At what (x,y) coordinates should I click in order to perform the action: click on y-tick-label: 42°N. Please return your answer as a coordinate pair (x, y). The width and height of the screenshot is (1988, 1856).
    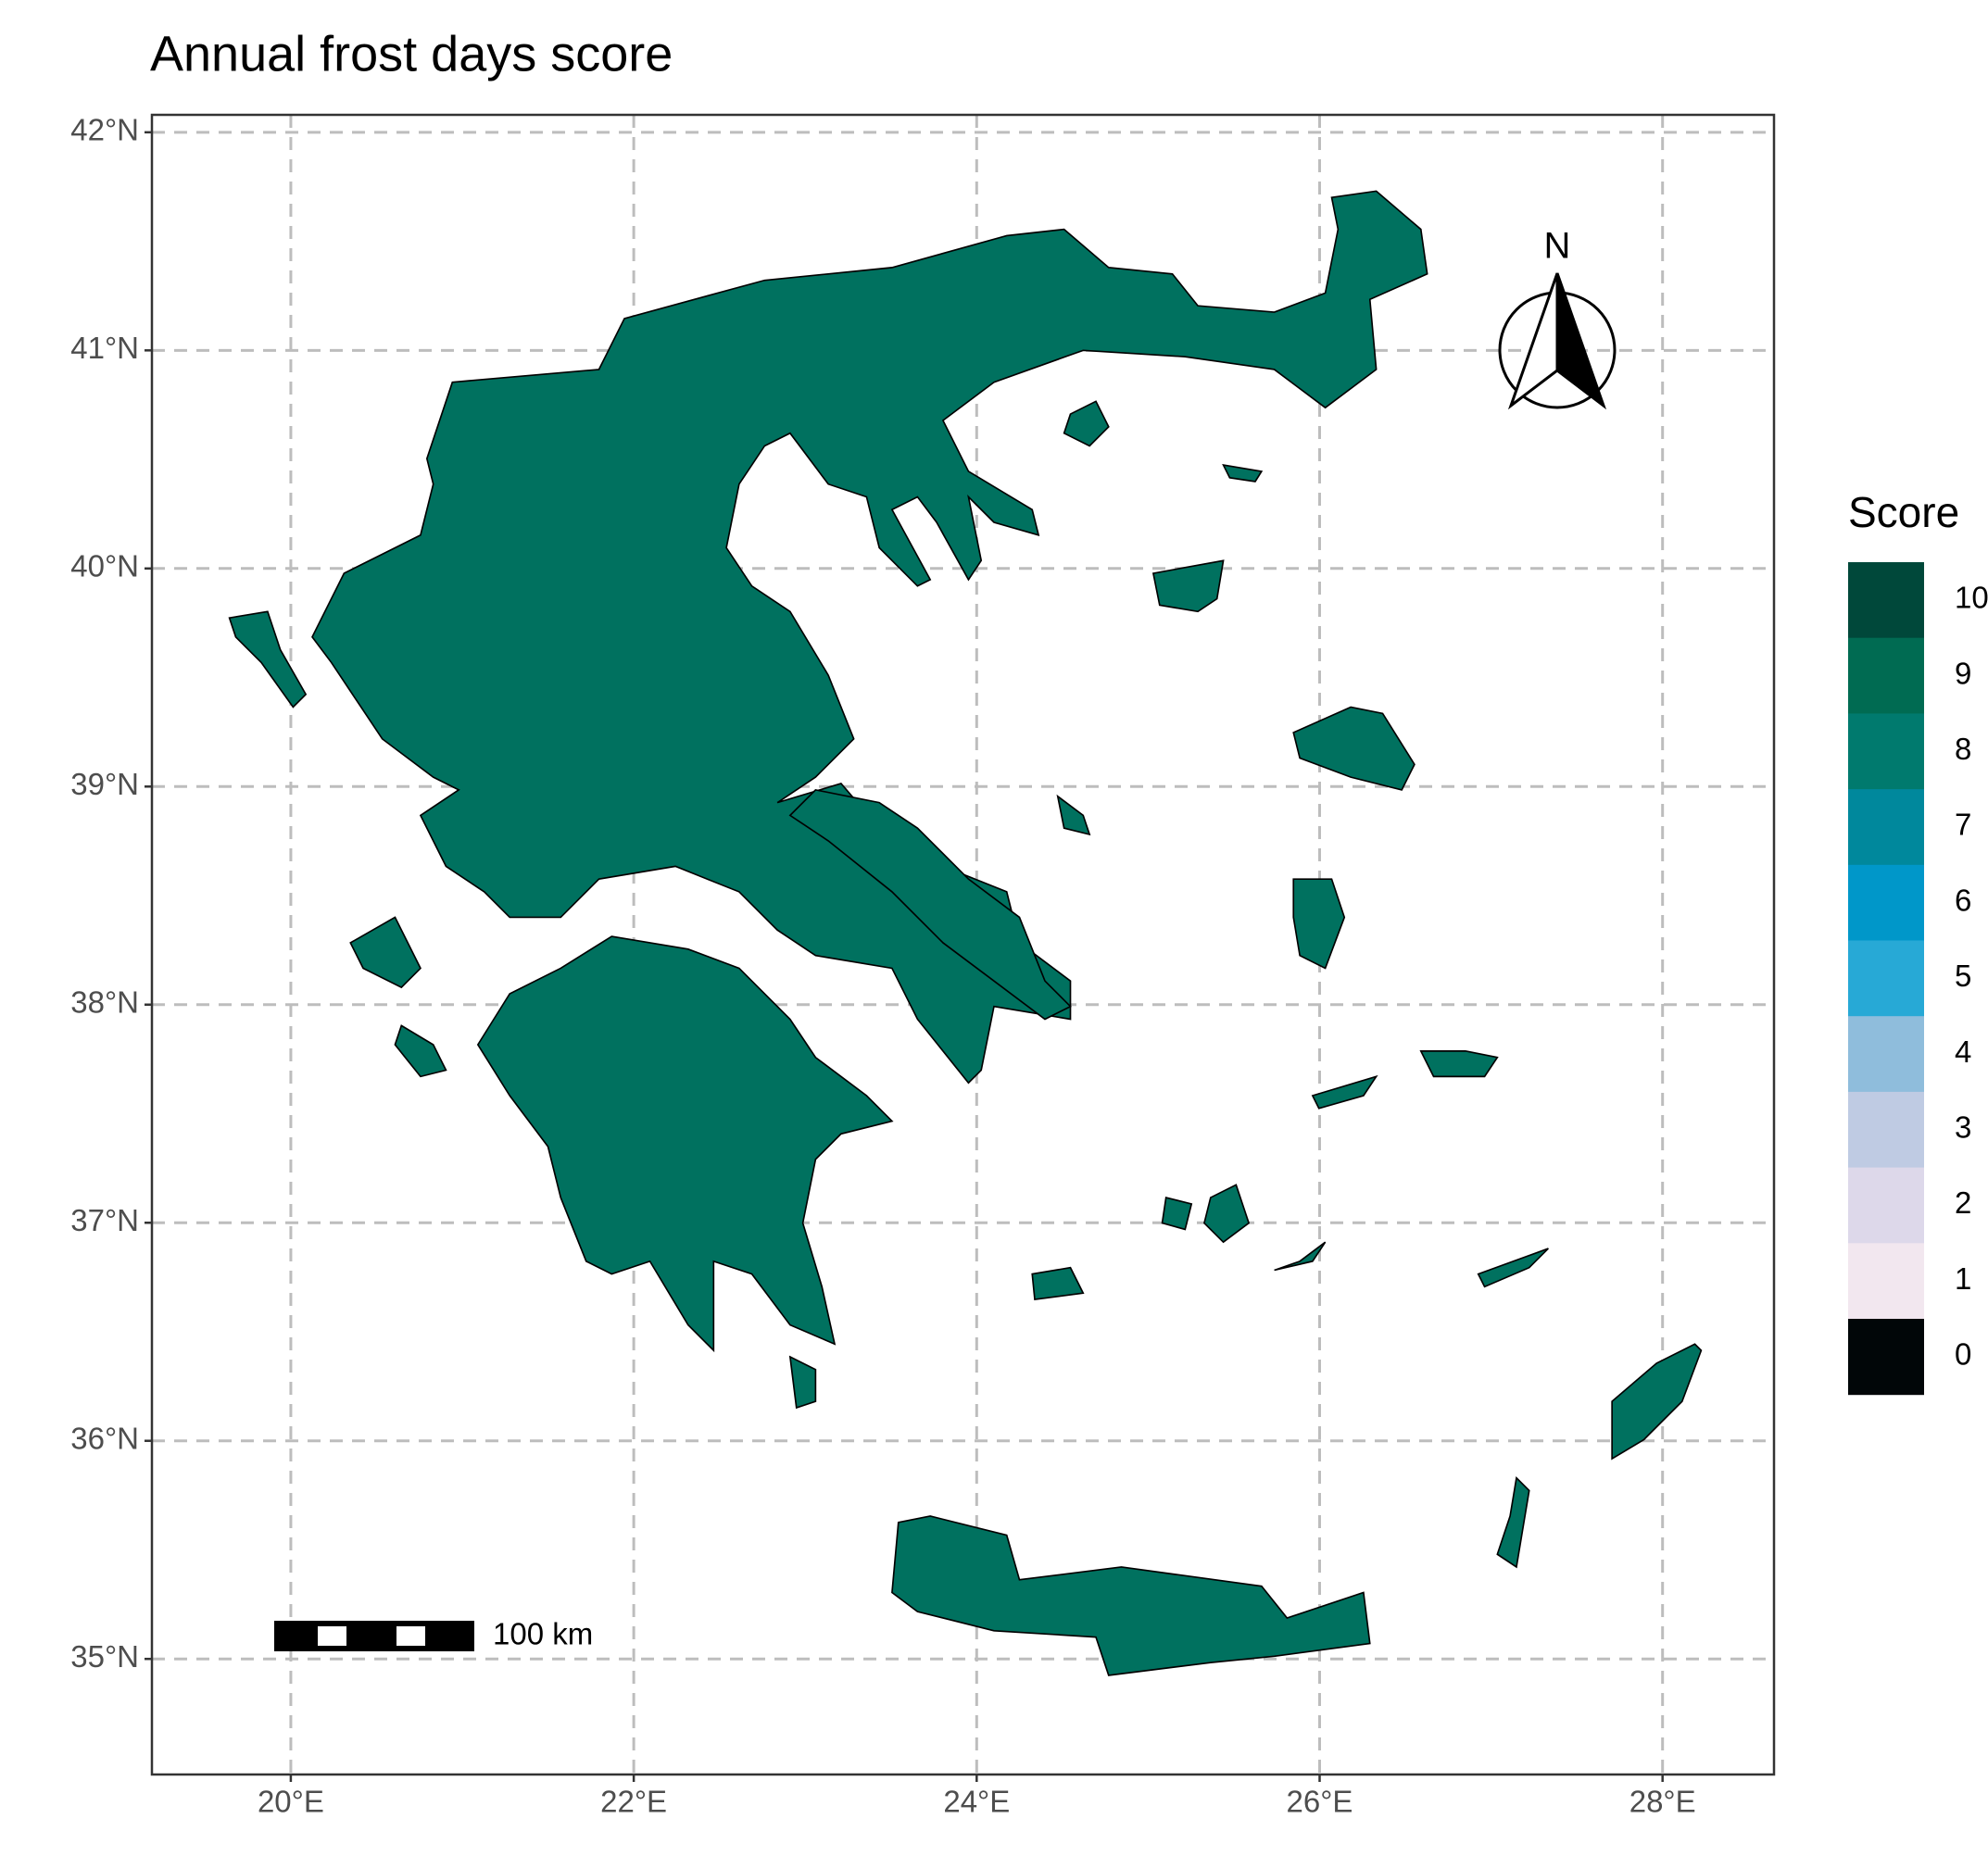
    Looking at the image, I should click on (104, 130).